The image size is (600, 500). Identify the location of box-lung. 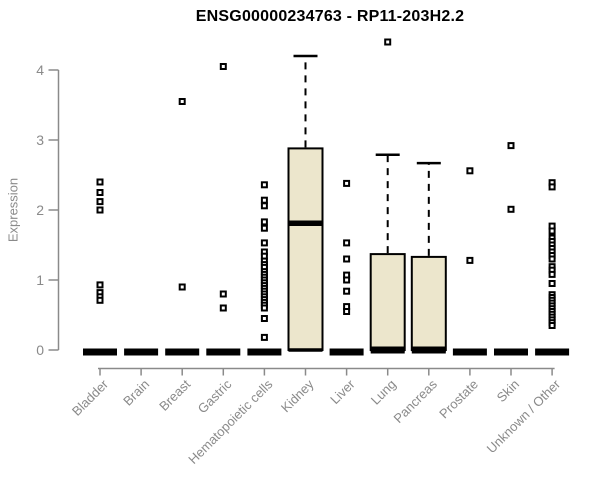
(387, 302).